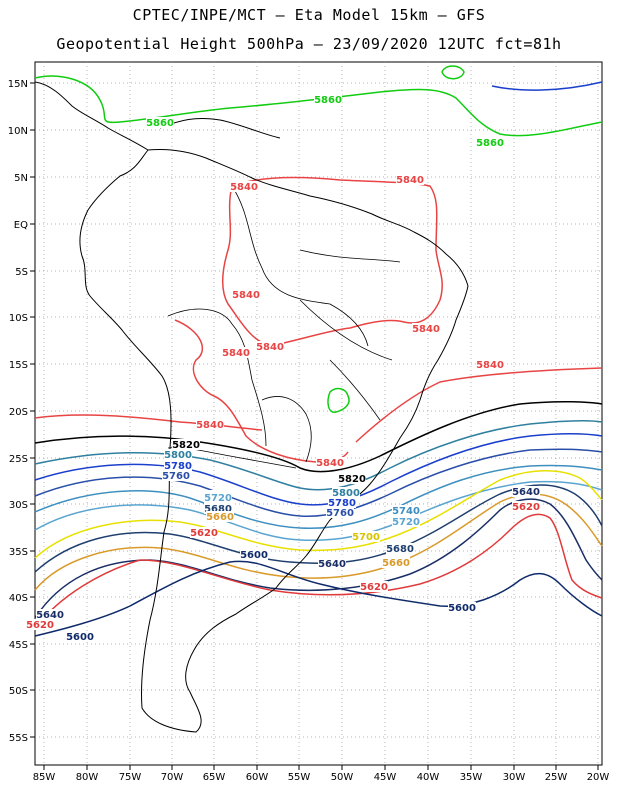 Image resolution: width=618 pixels, height=800 pixels. I want to click on lat-tick-label: 45S, so click(18, 645).